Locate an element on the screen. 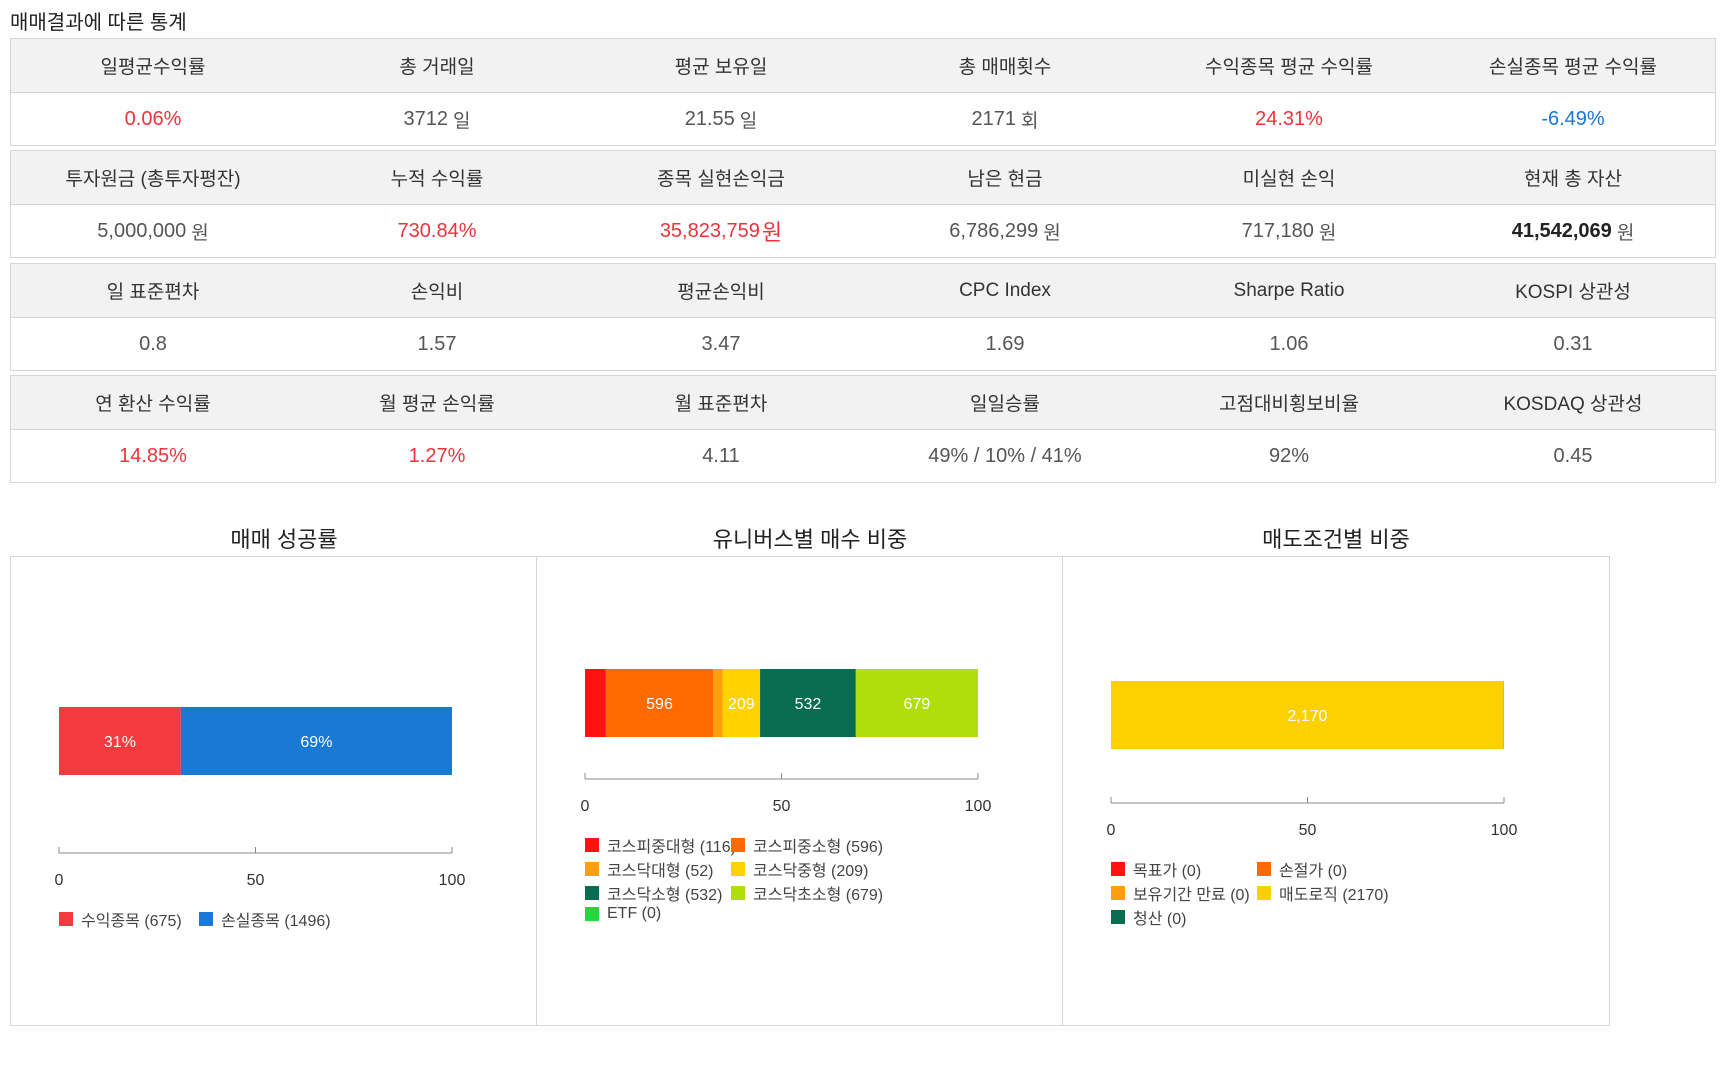  stat-value-number: 0.31 is located at coordinates (1573, 343).